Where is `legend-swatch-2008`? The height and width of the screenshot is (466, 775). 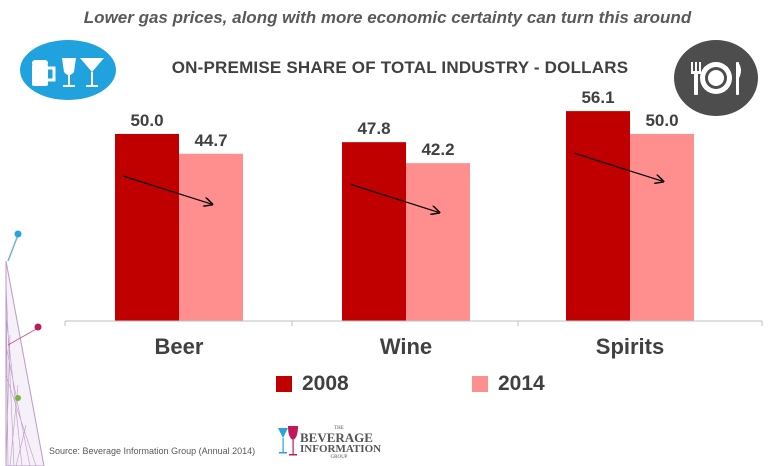 legend-swatch-2008 is located at coordinates (284, 384).